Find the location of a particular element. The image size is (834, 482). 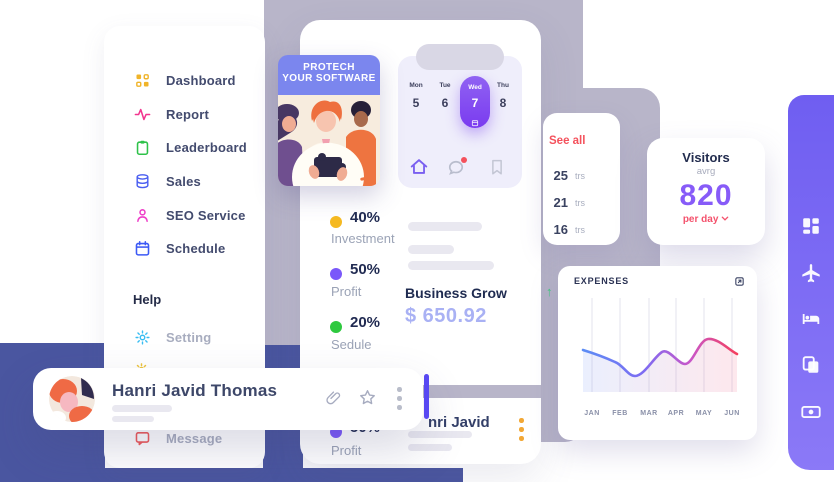

transaction-value: 25 is located at coordinates (560, 175).